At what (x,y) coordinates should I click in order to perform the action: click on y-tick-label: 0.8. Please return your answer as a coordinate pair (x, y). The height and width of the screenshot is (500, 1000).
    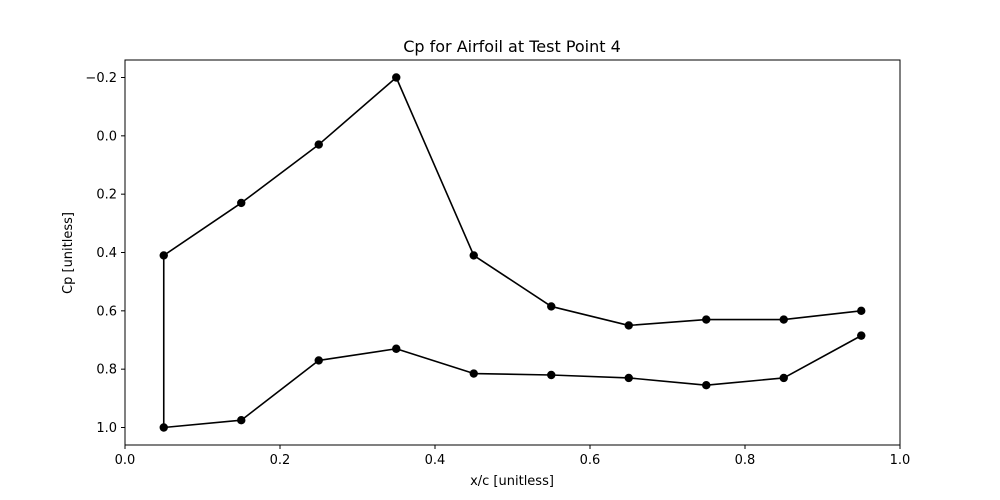
    Looking at the image, I should click on (106, 370).